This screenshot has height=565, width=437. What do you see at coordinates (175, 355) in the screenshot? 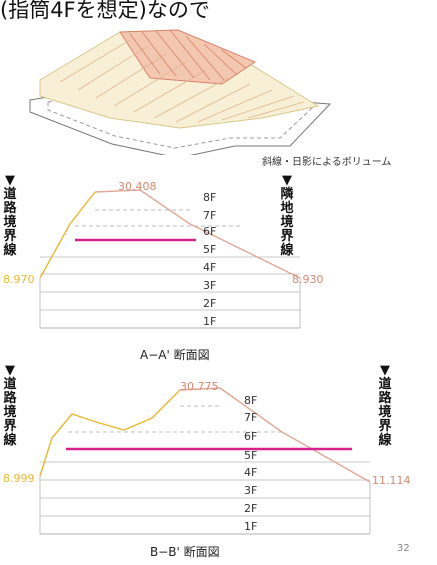
I see `section-a-title: A−A' 断面図` at bounding box center [175, 355].